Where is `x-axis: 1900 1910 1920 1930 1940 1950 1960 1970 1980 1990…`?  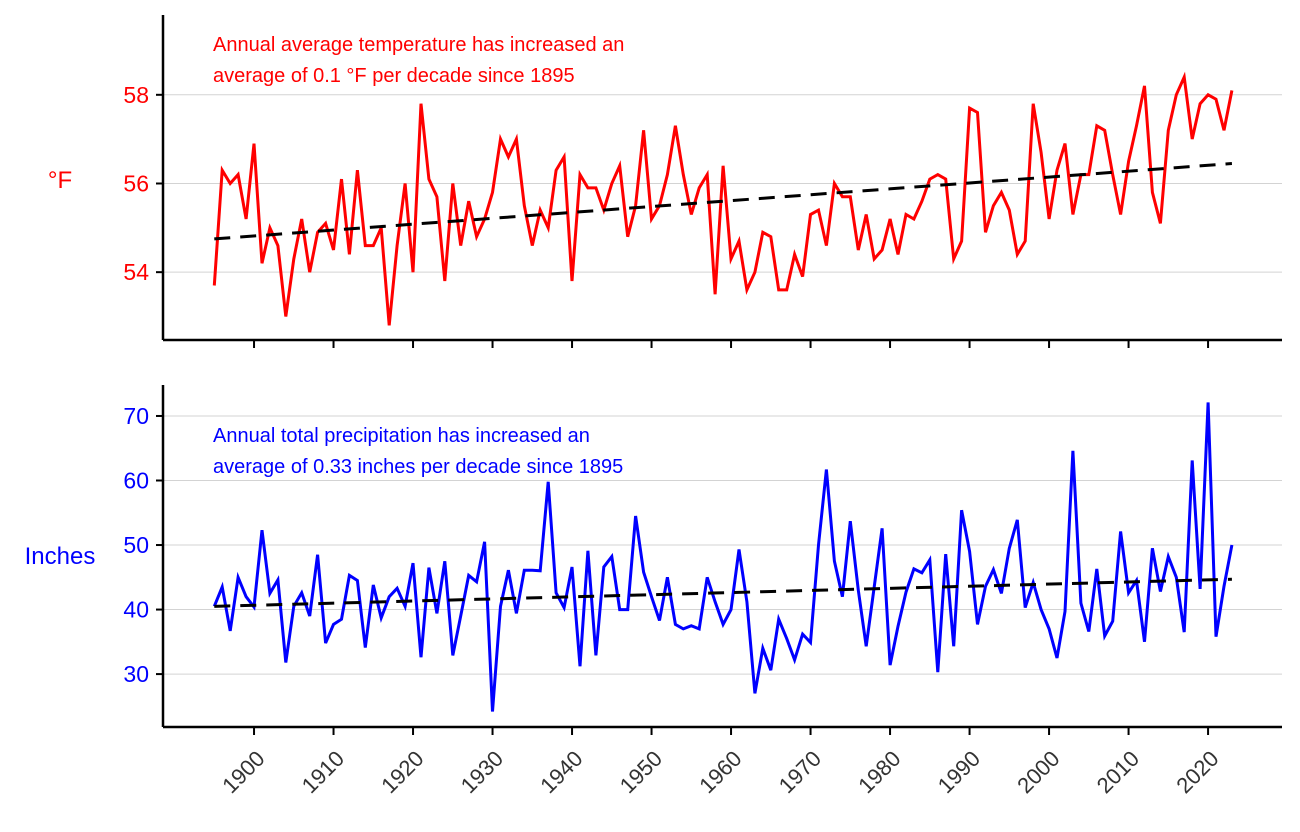
x-axis: 1900 1910 1920 1930 1940 1950 1960 1970 1980 1990… is located at coordinates (720, 772).